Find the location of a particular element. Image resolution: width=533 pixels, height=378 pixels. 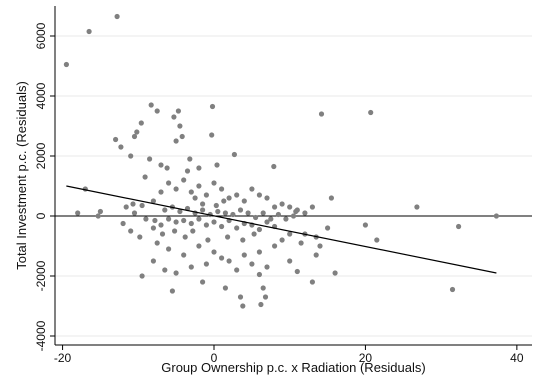

y-tick-label: -2000 is located at coordinates (41, 275).